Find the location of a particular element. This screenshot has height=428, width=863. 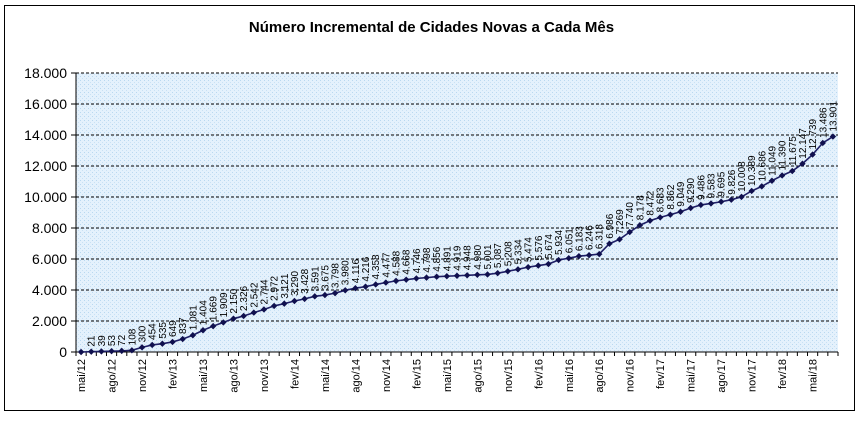

y-tick-label: 18.000 is located at coordinates (45, 73).